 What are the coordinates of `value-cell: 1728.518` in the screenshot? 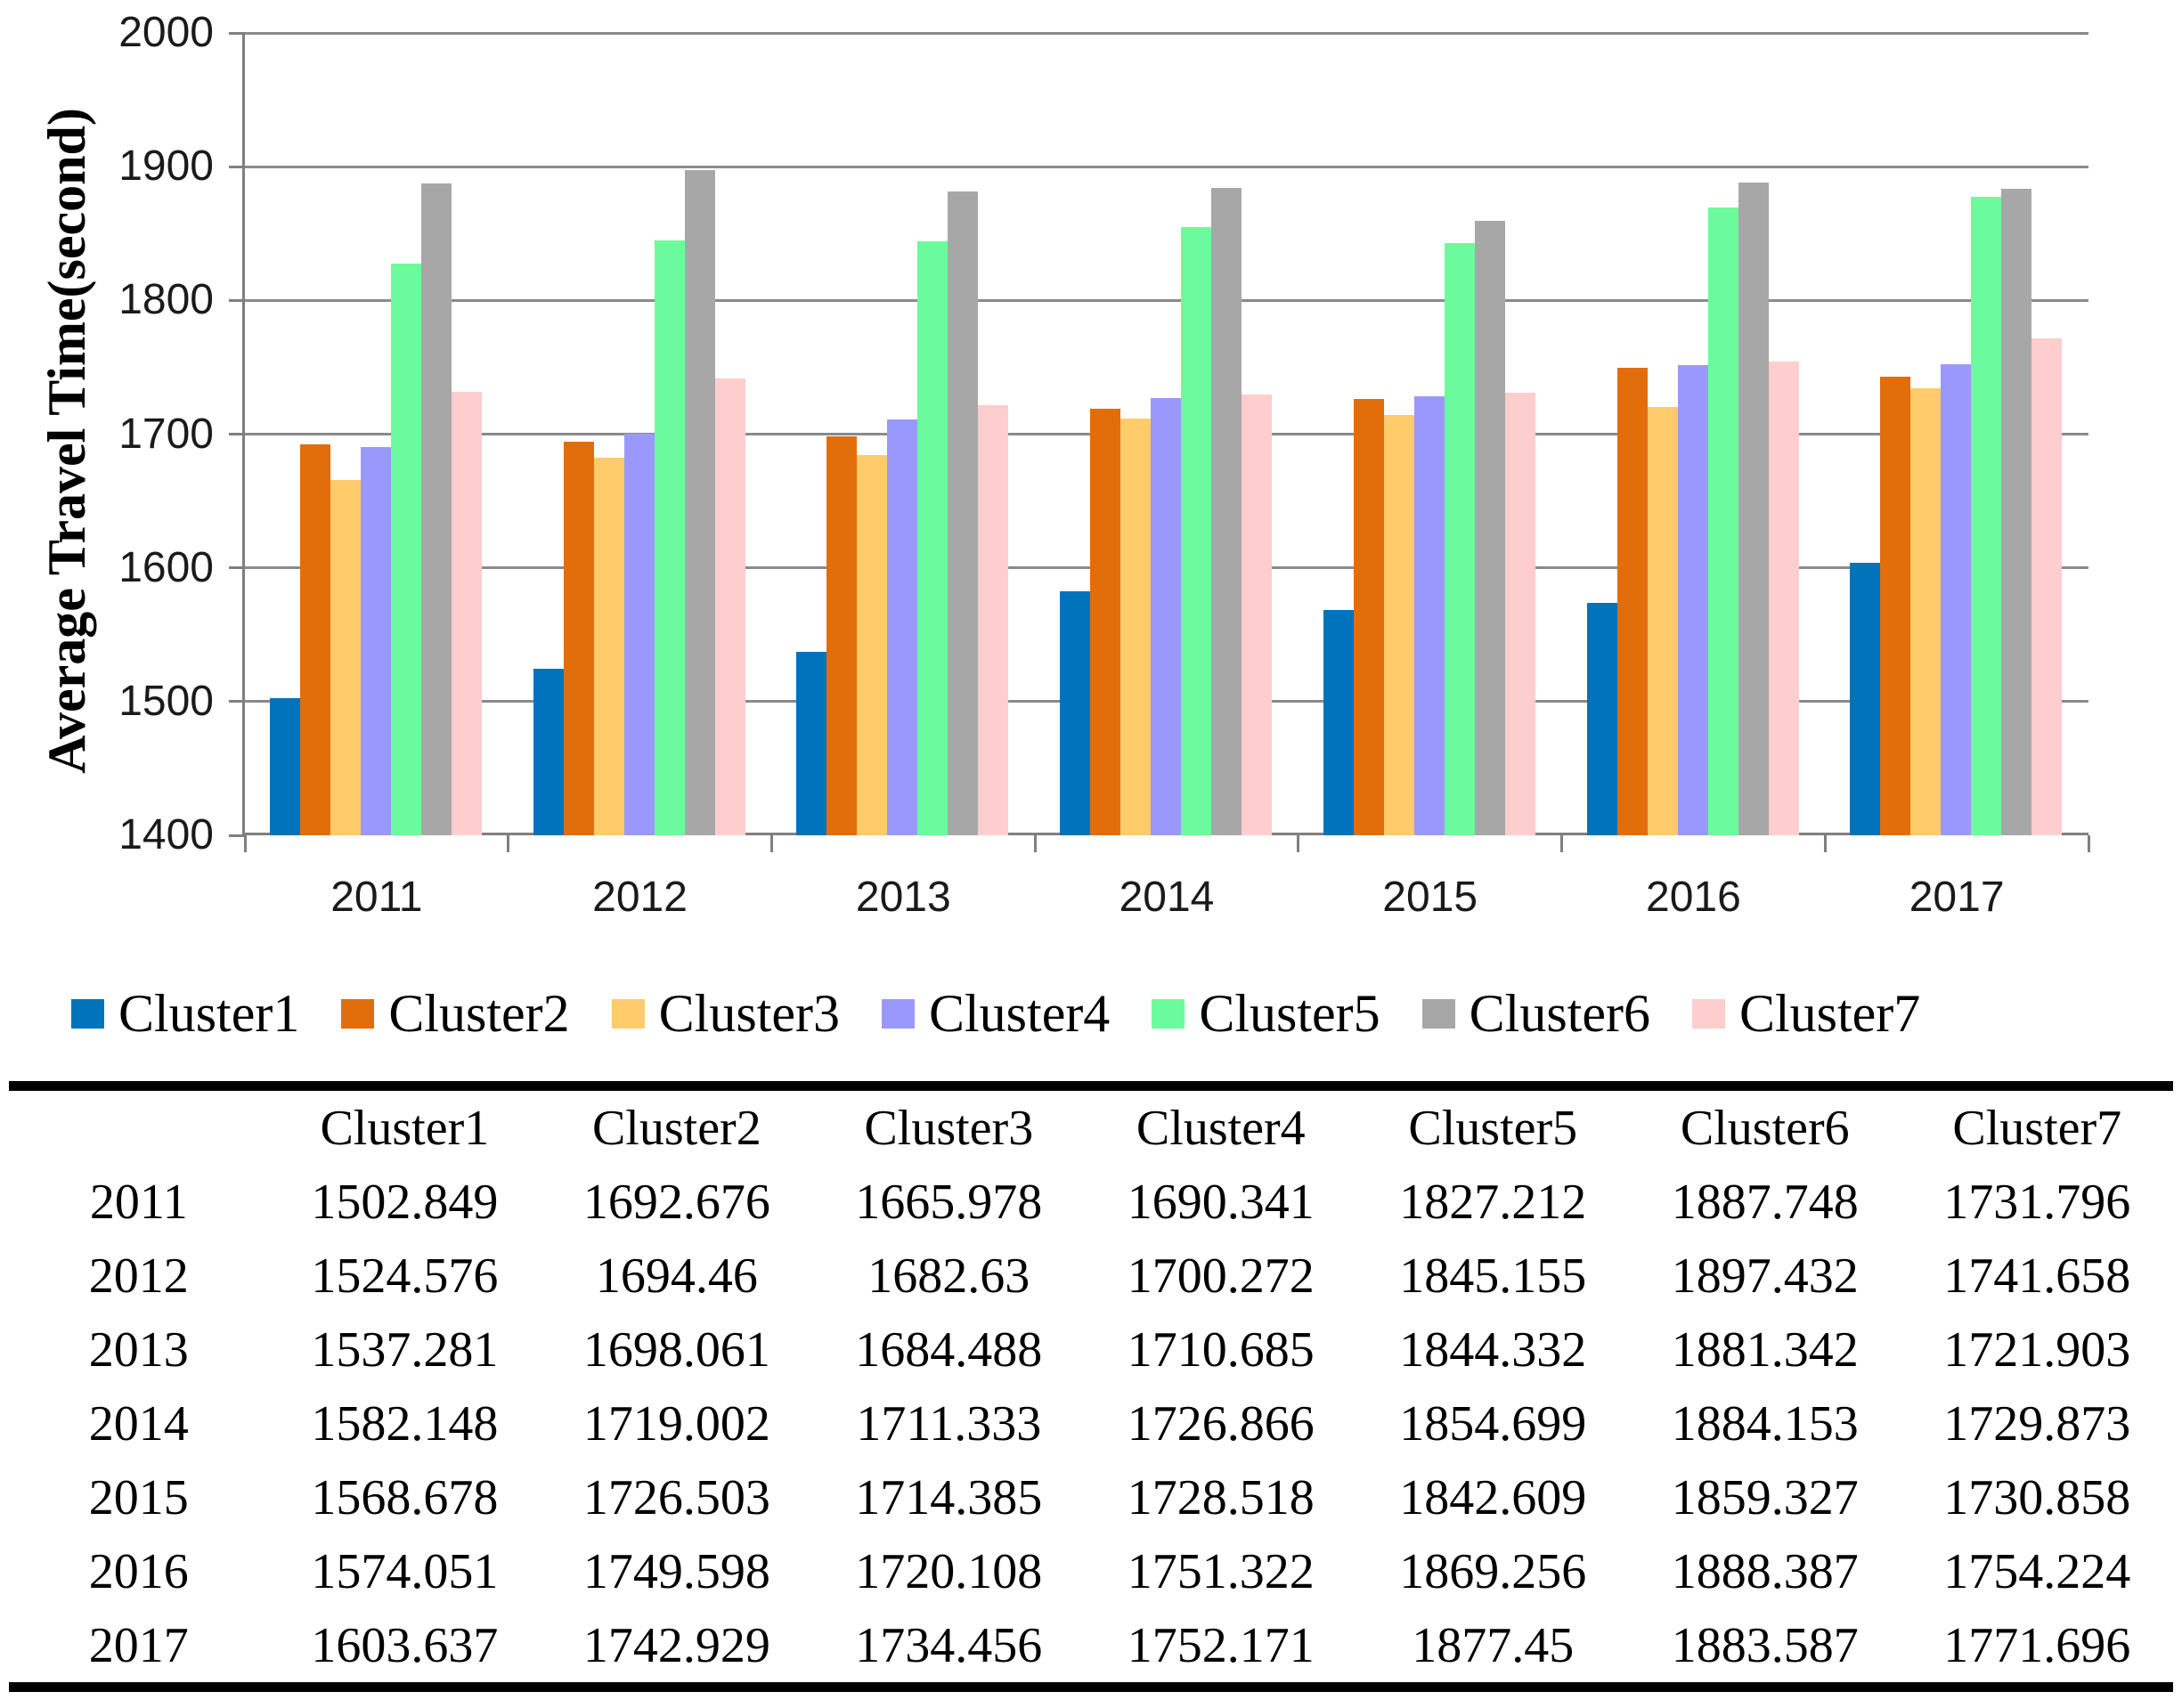 It's located at (1221, 1497).